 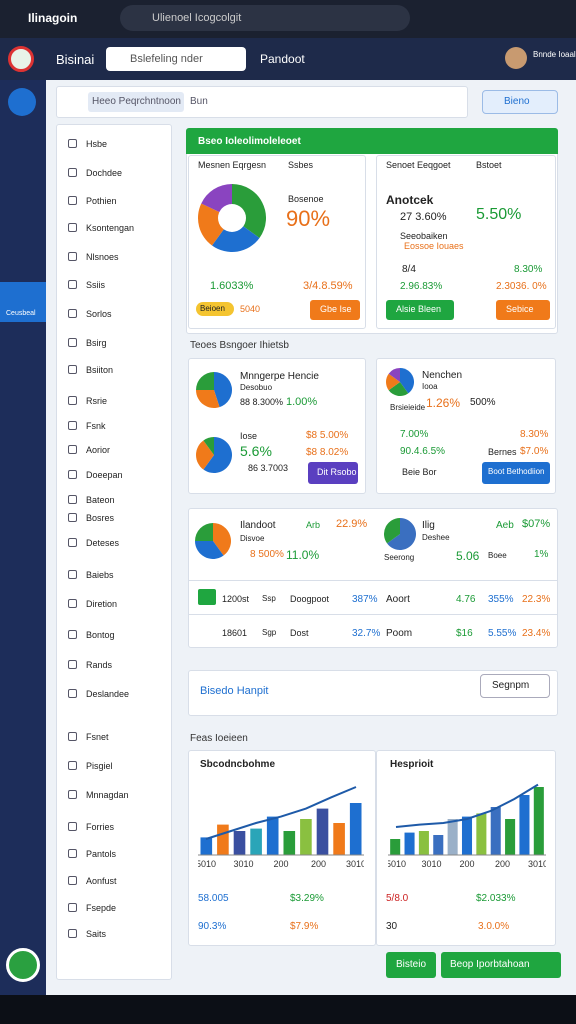 I want to click on table-cell: 355%, so click(x=501, y=599).